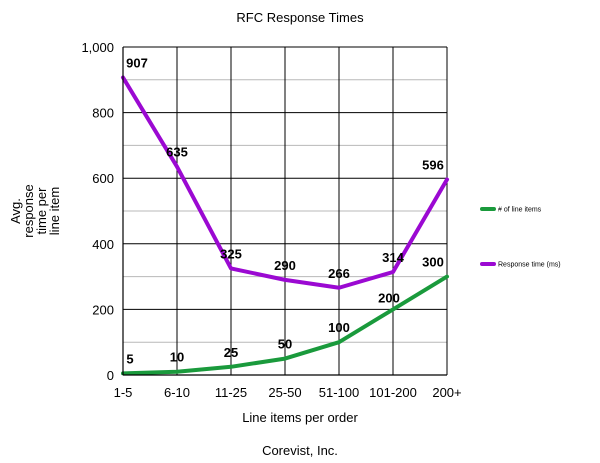 This screenshot has width=600, height=463. Describe the element at coordinates (433, 262) in the screenshot. I see `data-label: 300` at that location.